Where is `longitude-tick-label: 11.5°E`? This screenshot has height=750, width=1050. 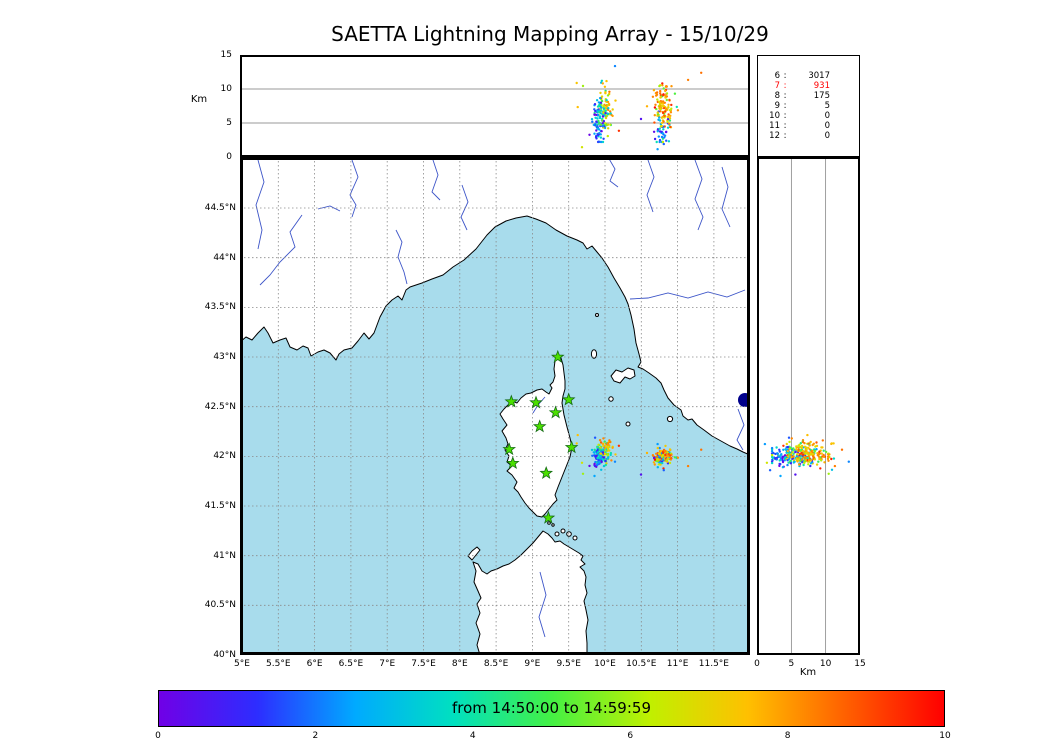
longitude-tick-label: 11.5°E is located at coordinates (713, 664).